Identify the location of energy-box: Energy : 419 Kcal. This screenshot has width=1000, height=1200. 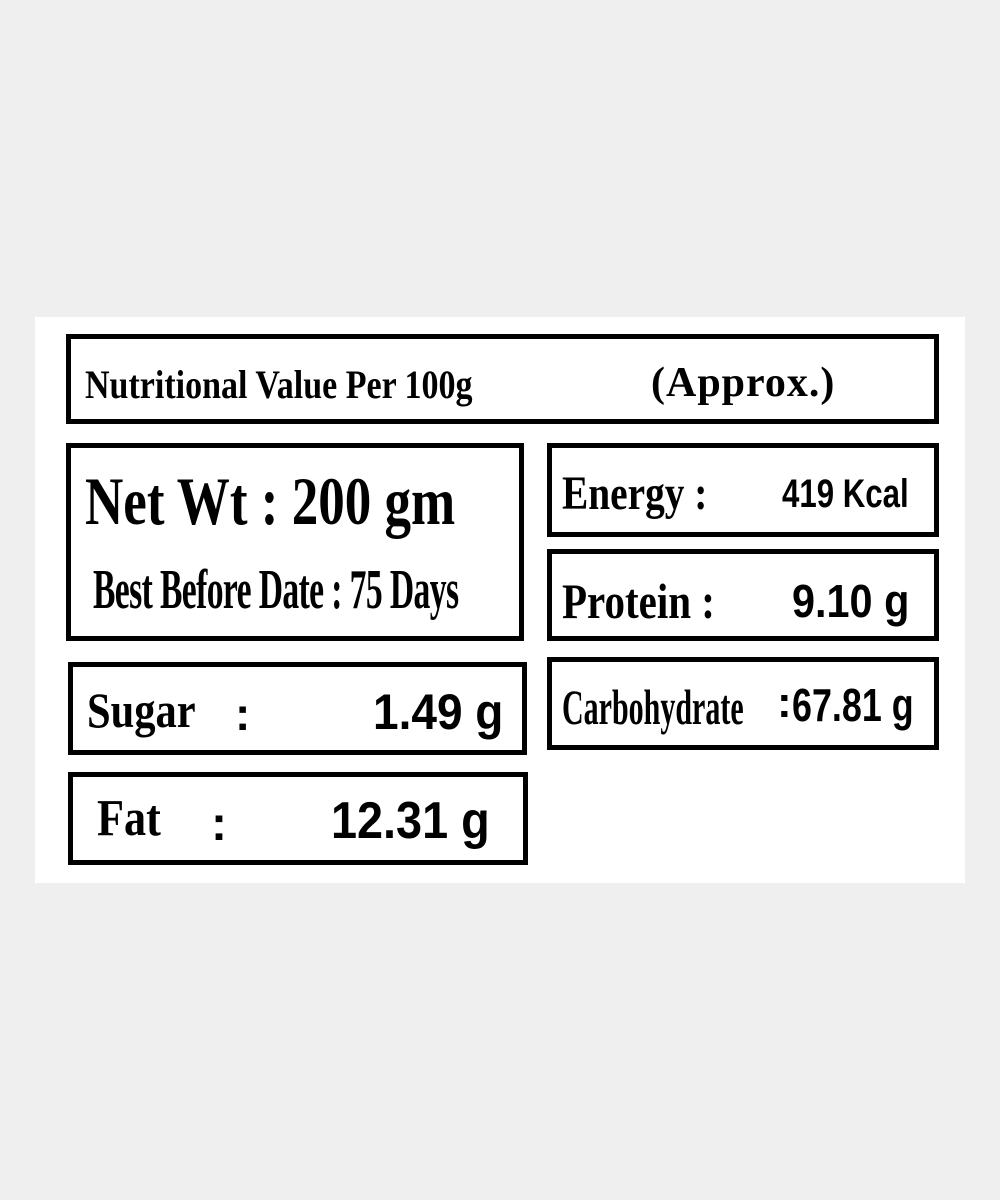
(743, 490).